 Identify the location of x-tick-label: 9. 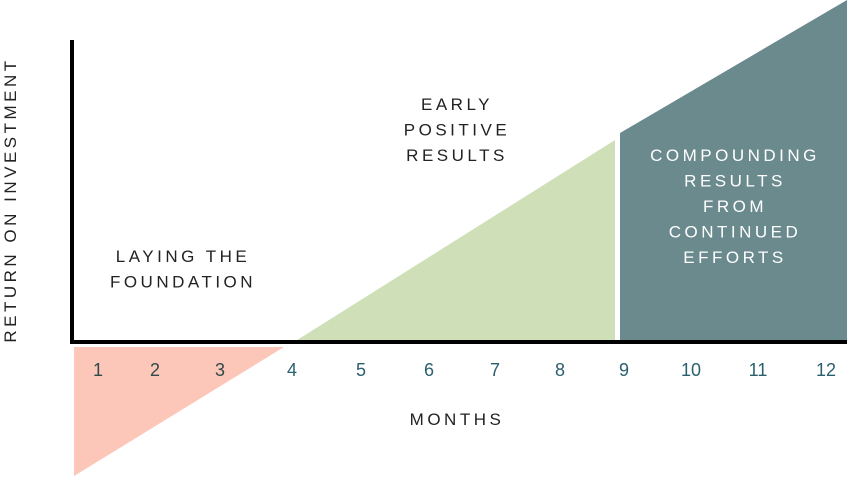
(624, 370).